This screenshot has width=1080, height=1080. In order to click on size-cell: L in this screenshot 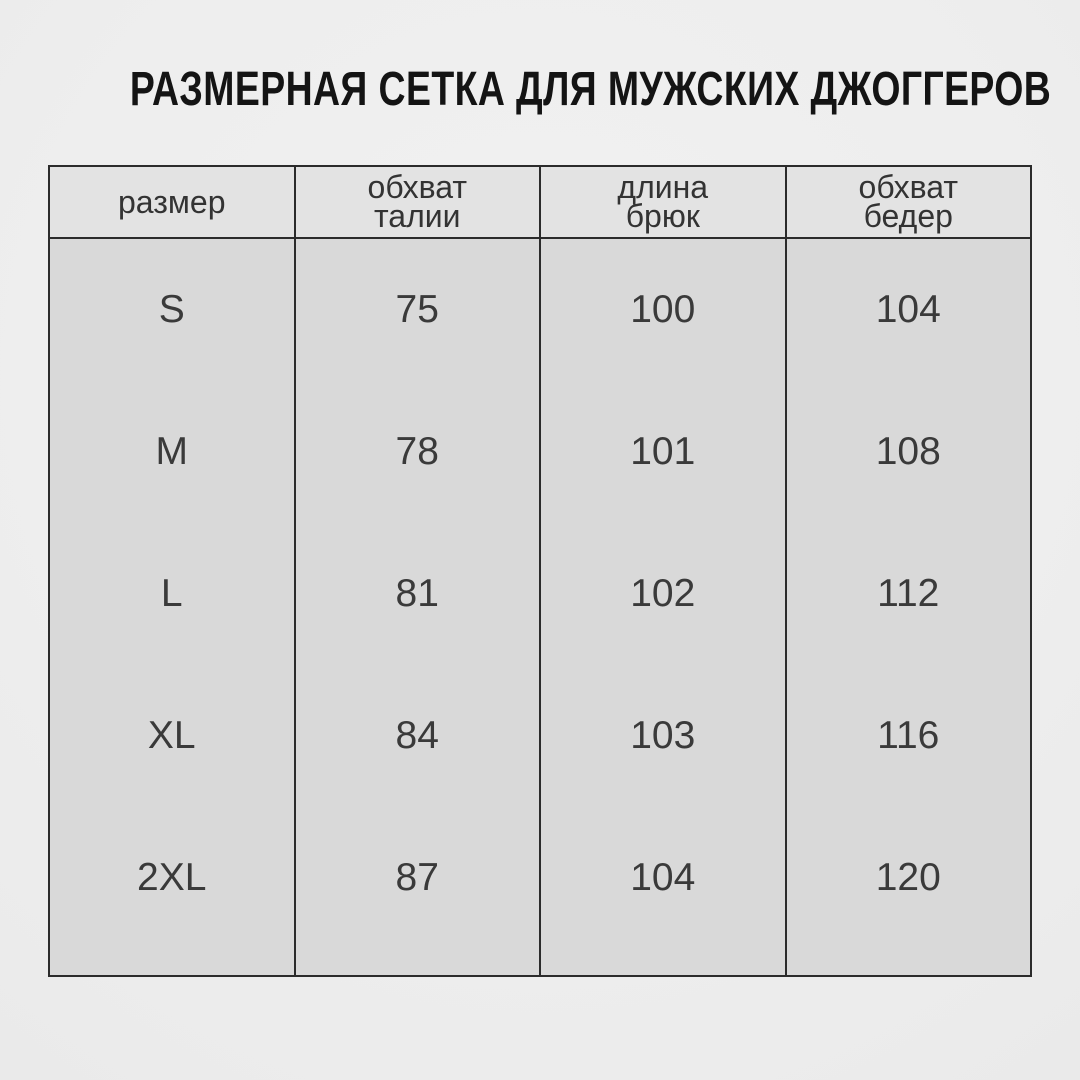, I will do `click(171, 593)`.